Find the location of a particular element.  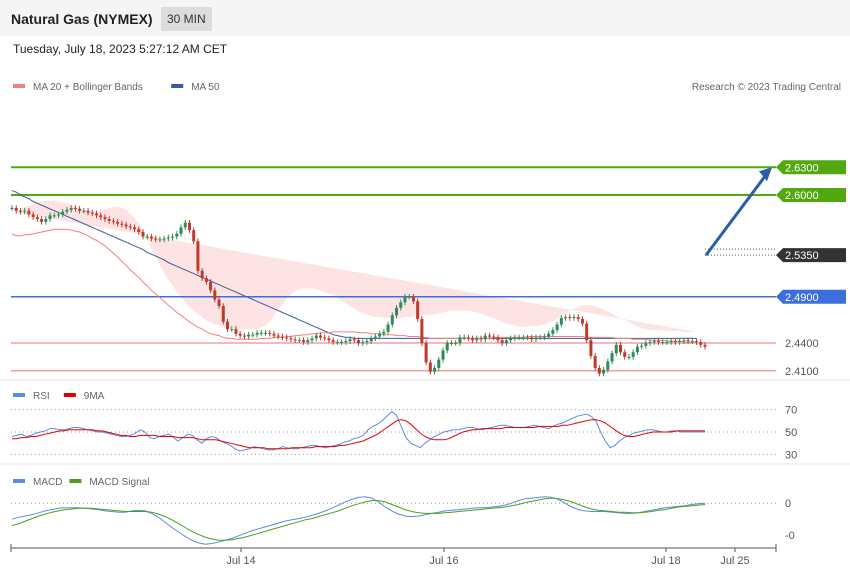

chart-header: Natural Gas (NYMEX) 30 MIN is located at coordinates (425, 18).